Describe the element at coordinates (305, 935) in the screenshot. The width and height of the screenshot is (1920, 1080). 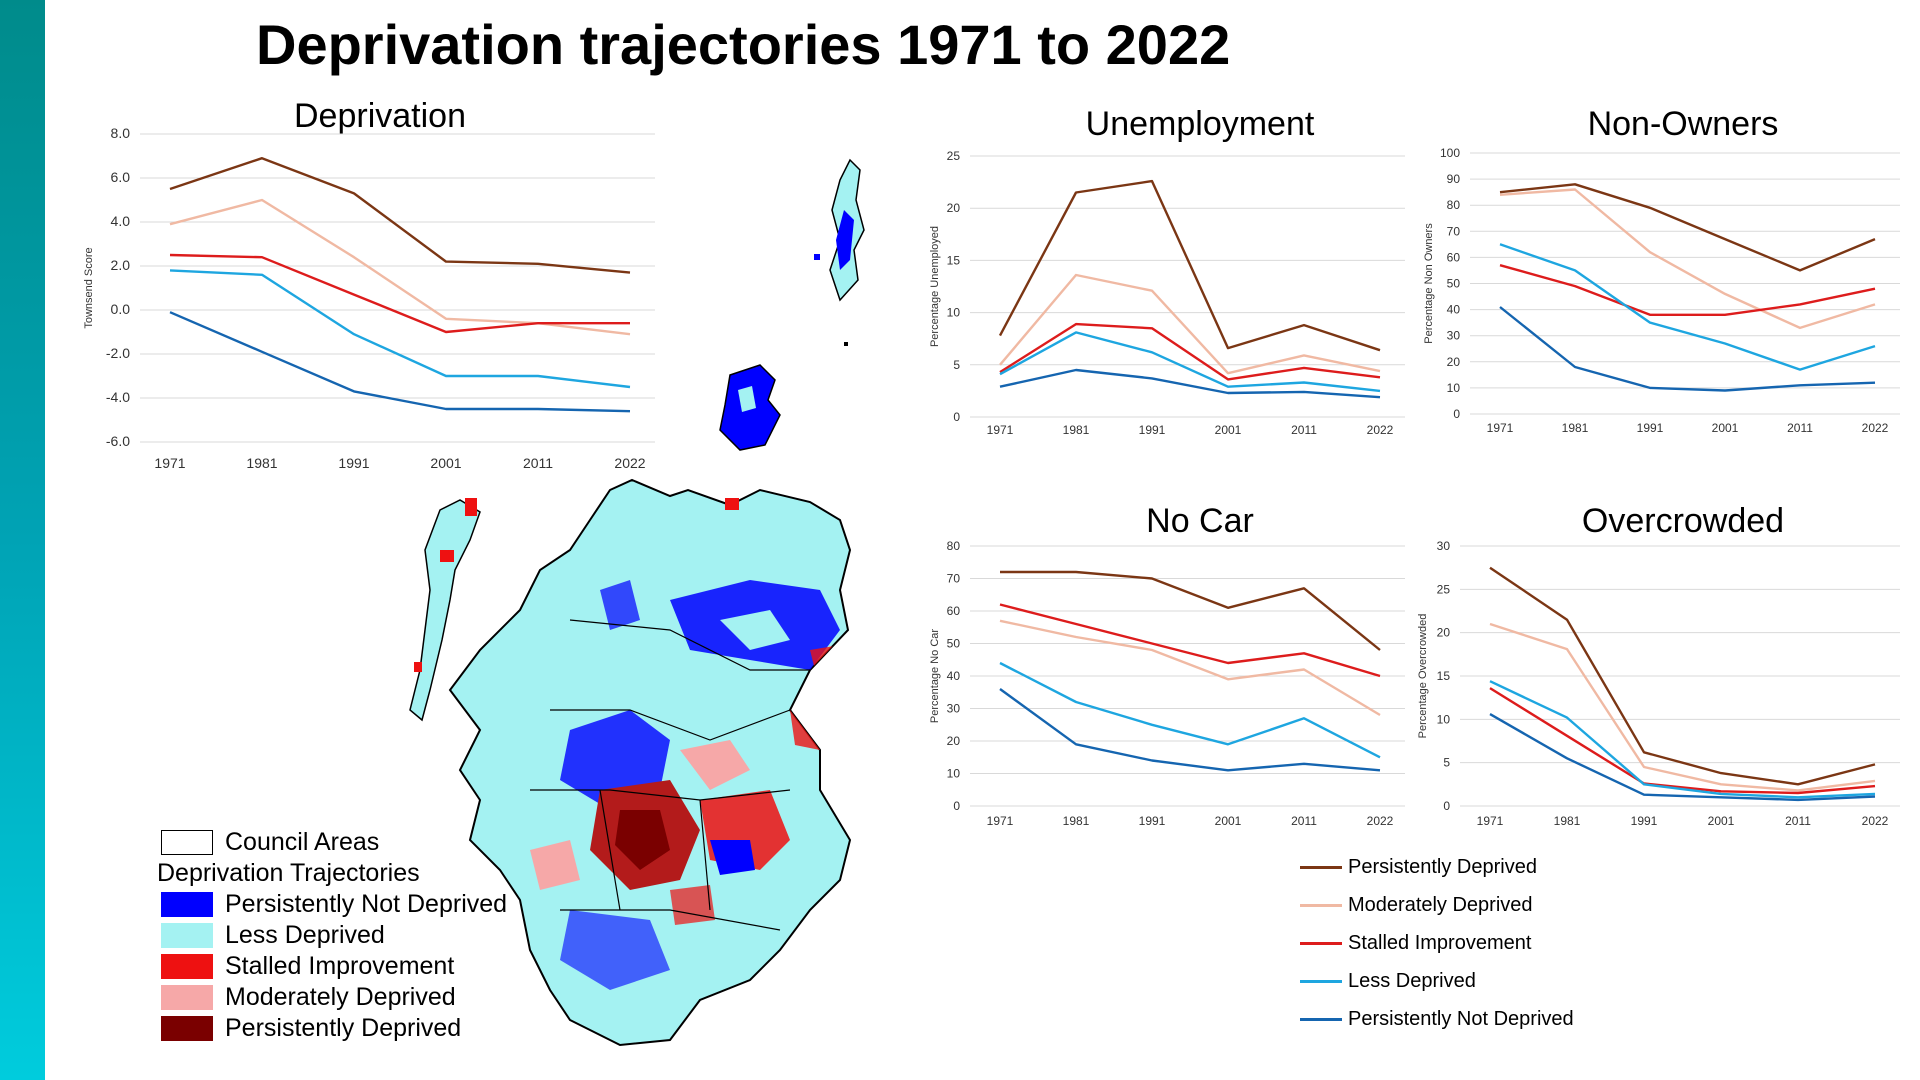
I see `map-legend-label: Less Deprived` at that location.